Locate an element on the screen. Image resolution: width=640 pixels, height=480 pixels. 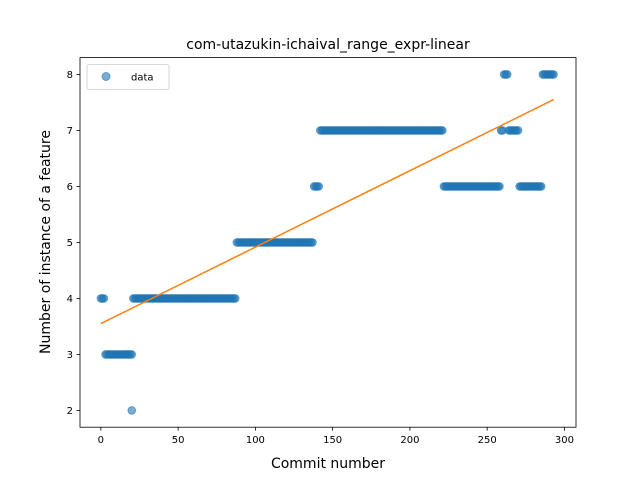
y-tick-label: 6 is located at coordinates (70, 187).